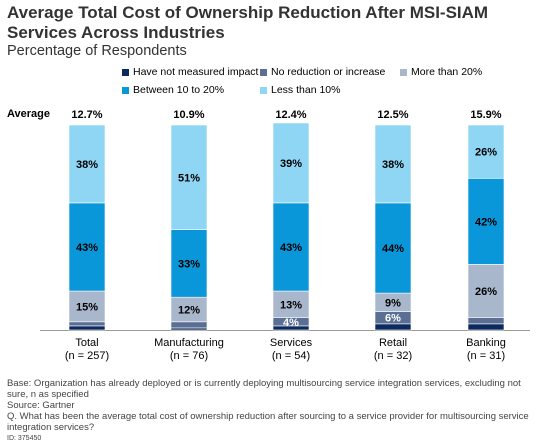  What do you see at coordinates (306, 90) in the screenshot?
I see `legend-label-less-than-10: Less than 10%` at bounding box center [306, 90].